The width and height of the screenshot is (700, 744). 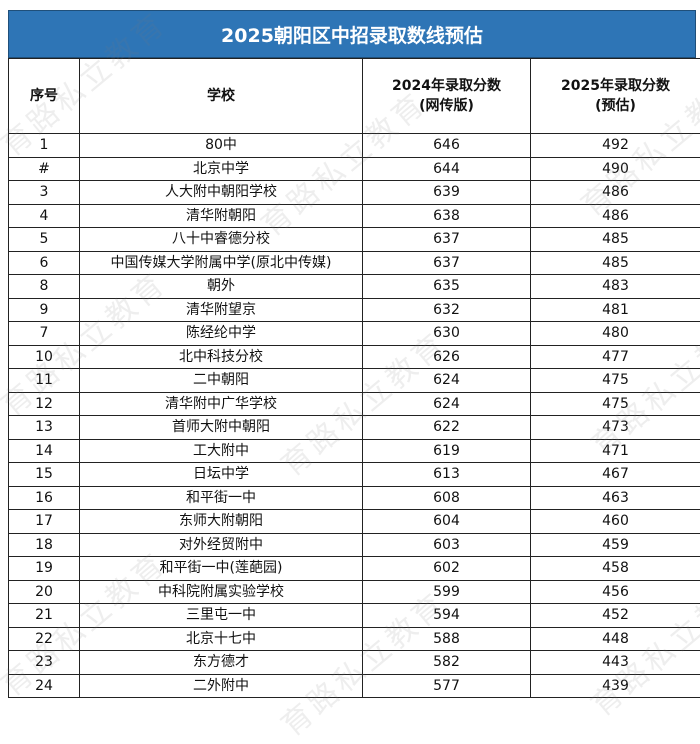 What do you see at coordinates (44, 498) in the screenshot?
I see `row-index: 16` at bounding box center [44, 498].